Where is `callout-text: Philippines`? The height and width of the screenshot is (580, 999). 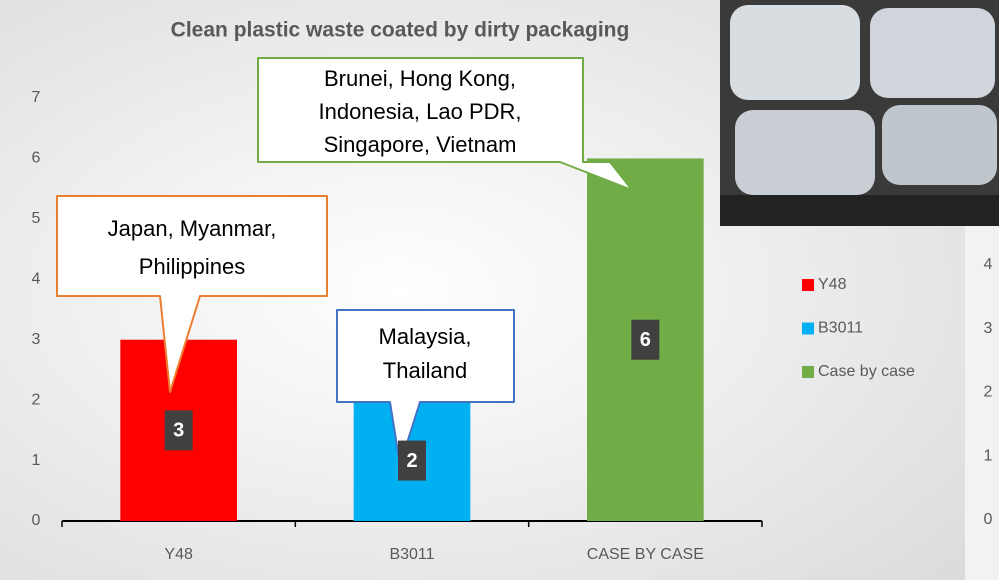 callout-text: Philippines is located at coordinates (192, 266).